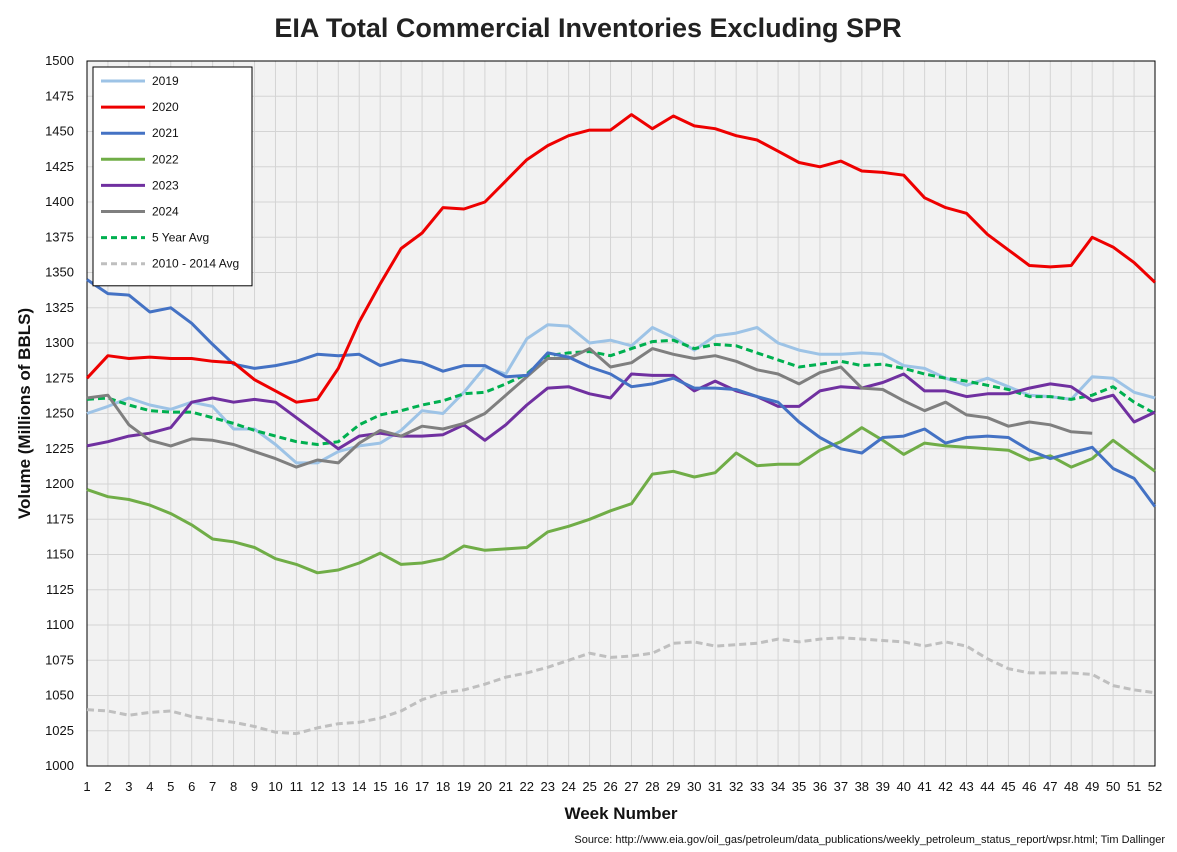  Describe the element at coordinates (59, 131) in the screenshot. I see `y-tick-label: 1450` at that location.